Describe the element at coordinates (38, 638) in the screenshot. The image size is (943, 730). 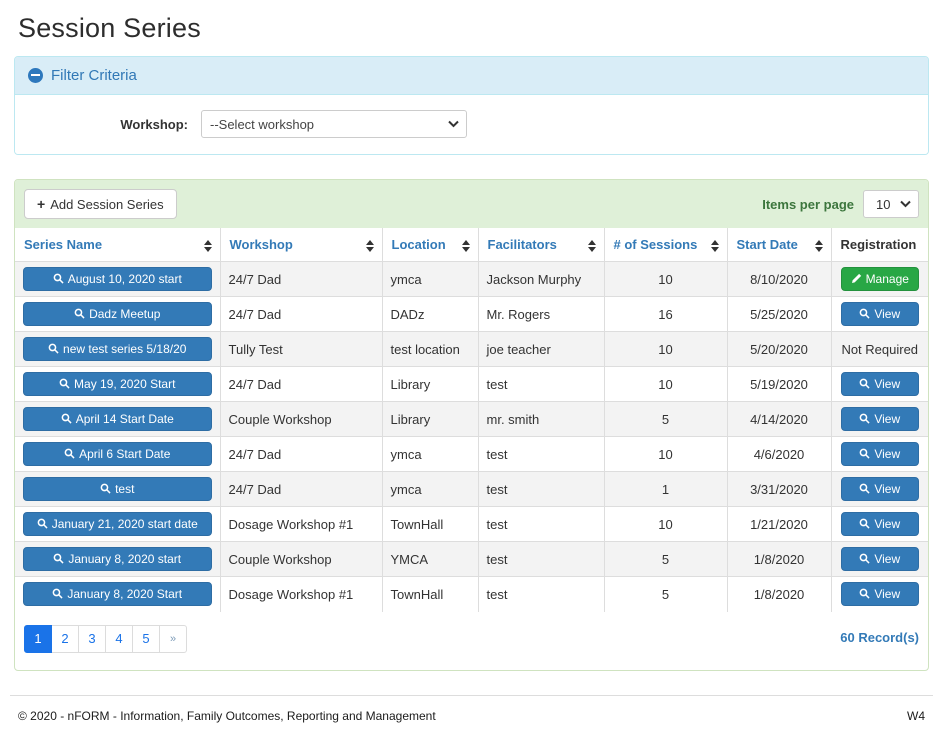
I see `page-button-1: 1` at that location.